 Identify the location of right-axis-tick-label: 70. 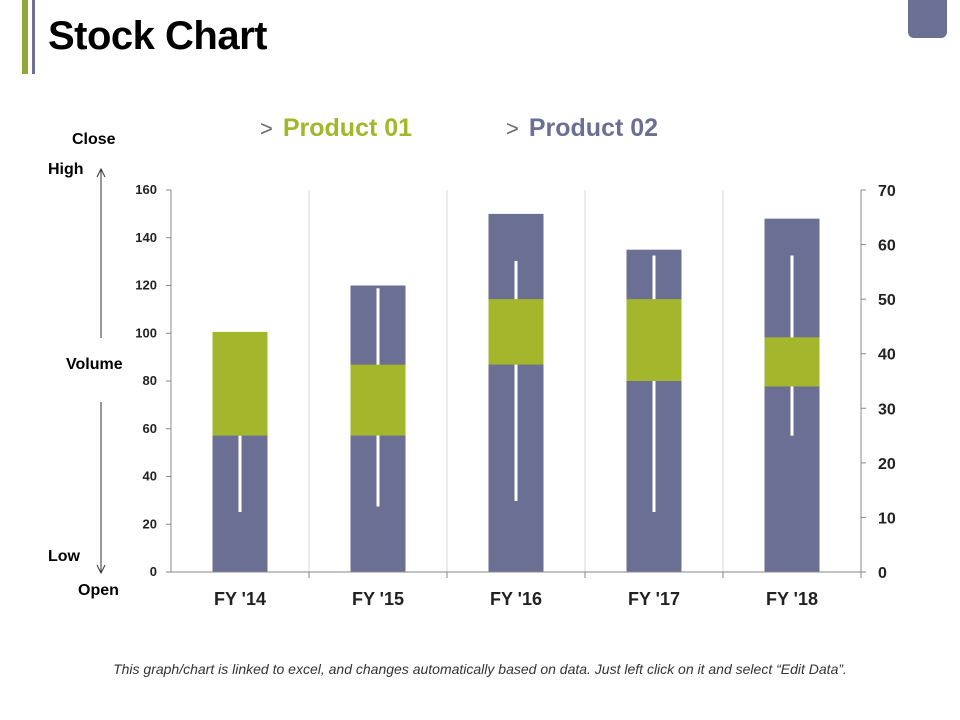
(887, 191).